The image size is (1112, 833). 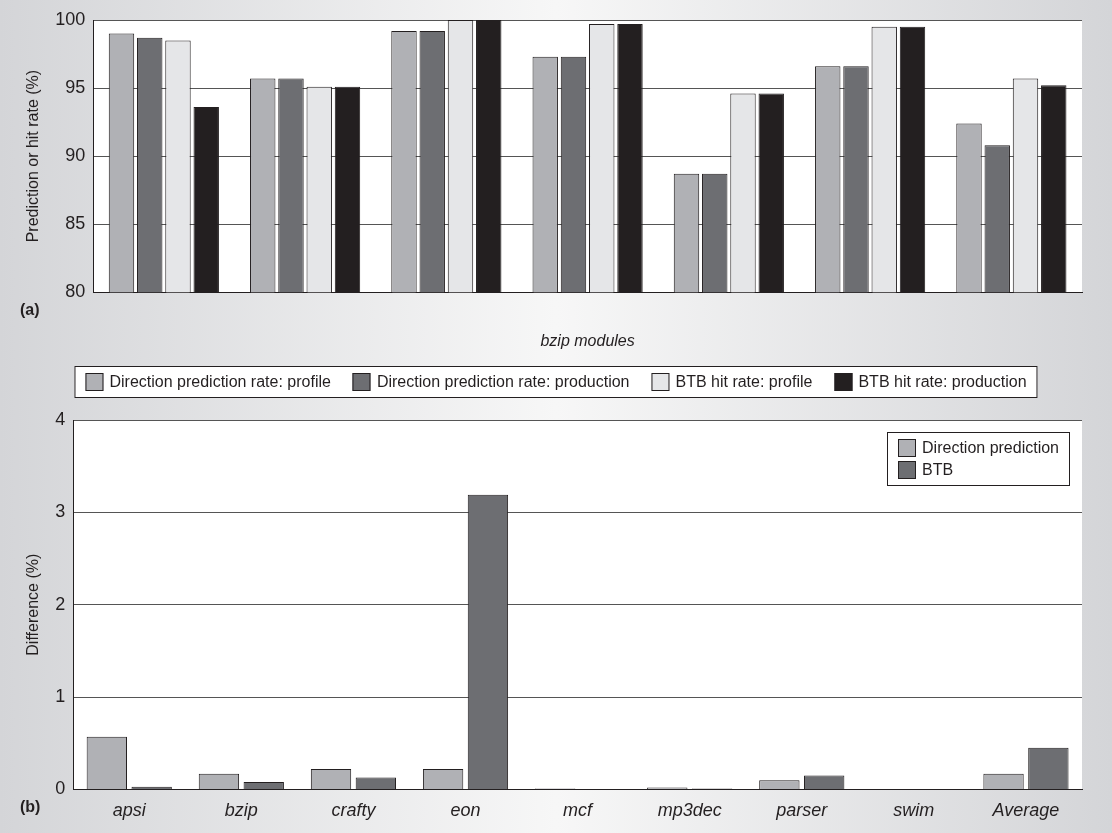 What do you see at coordinates (60, 418) in the screenshot?
I see `y-tick-label: 4` at bounding box center [60, 418].